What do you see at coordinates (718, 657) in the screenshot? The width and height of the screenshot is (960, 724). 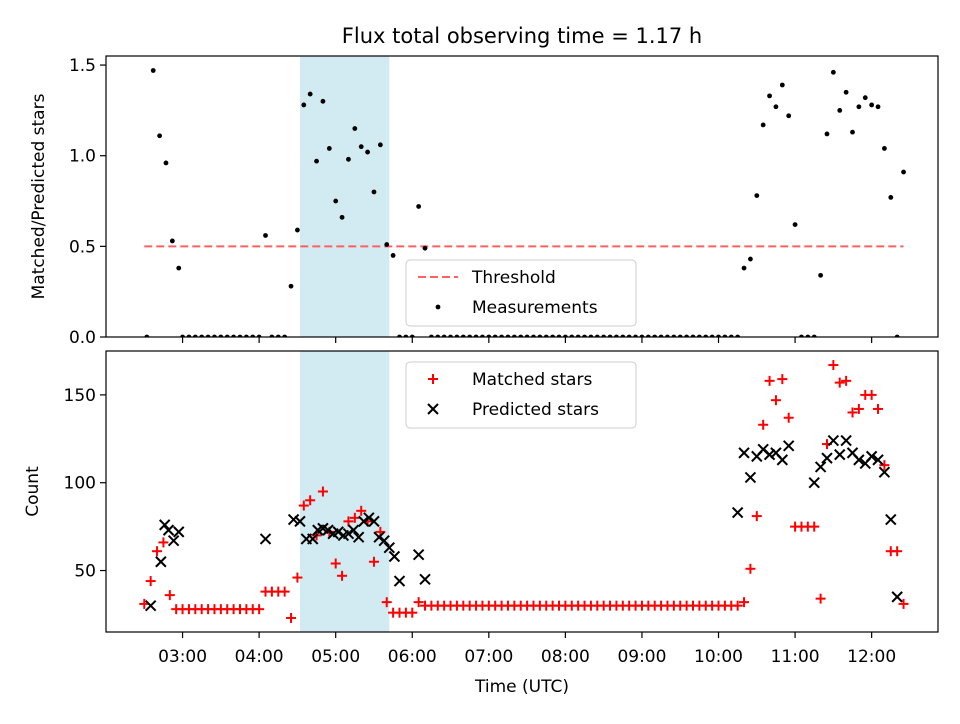 I see `x-tick-label: 10:00` at bounding box center [718, 657].